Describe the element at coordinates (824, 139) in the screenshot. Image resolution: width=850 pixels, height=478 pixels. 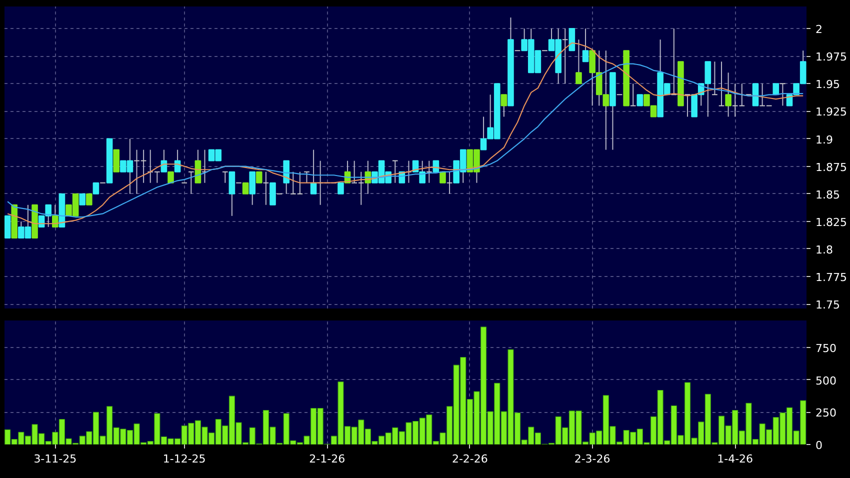
I see `y-tick-label: 1.9` at that location.